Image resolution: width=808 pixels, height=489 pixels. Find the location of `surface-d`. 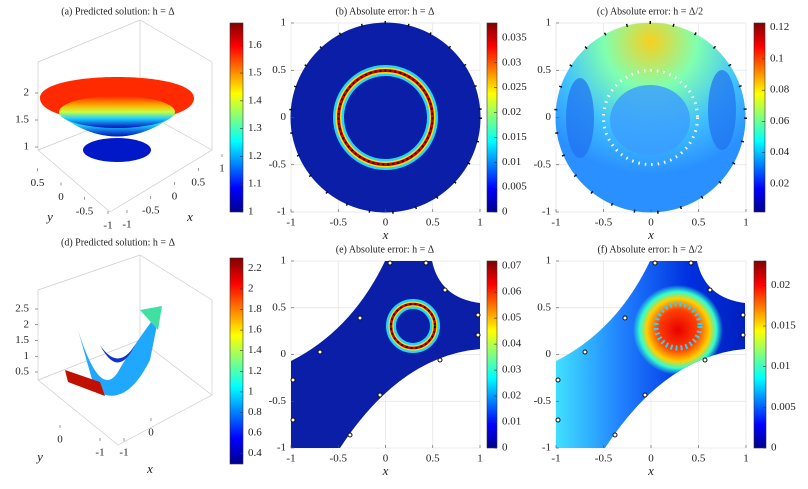

surface-d is located at coordinates (125, 350).